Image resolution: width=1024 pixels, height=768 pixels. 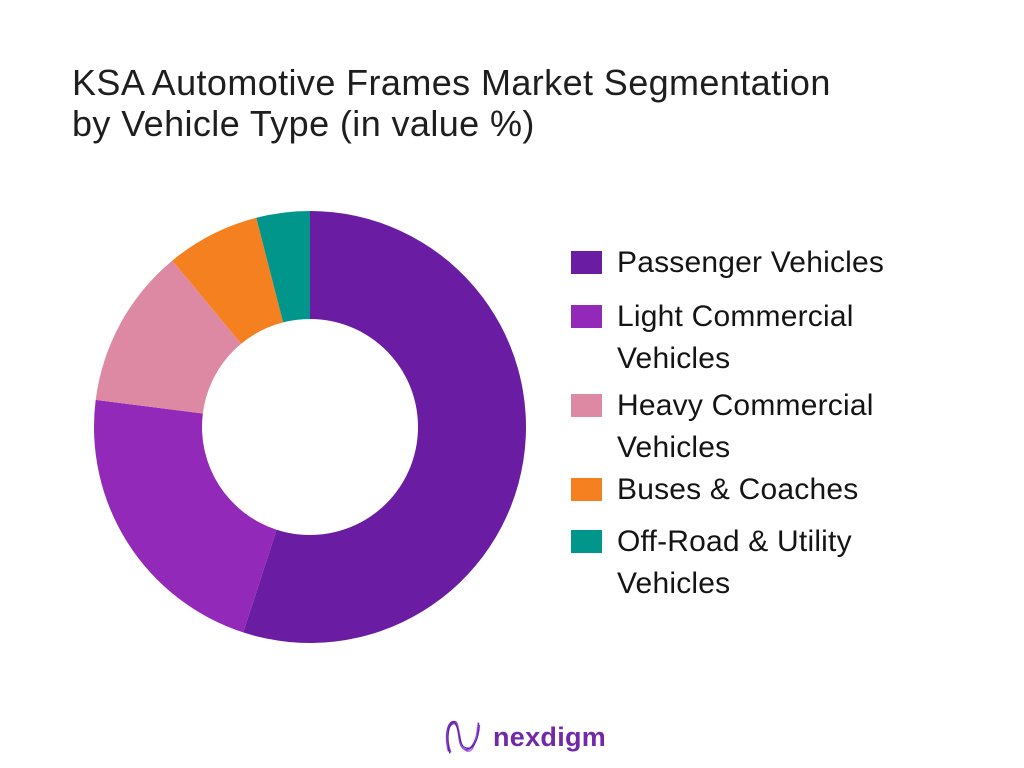 I want to click on legend-label: Light Commercial Vehicles, so click(x=735, y=337).